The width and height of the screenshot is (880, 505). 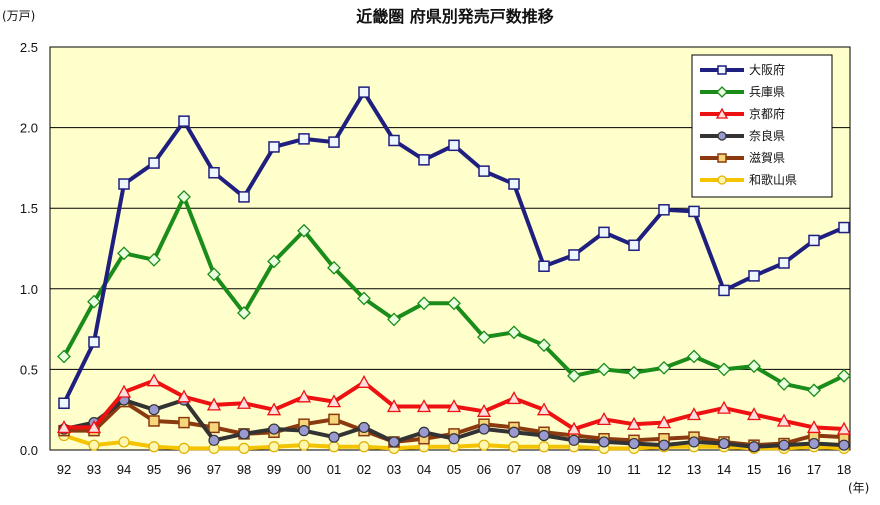 What do you see at coordinates (574, 469) in the screenshot?
I see `x-tick-label: 09` at bounding box center [574, 469].